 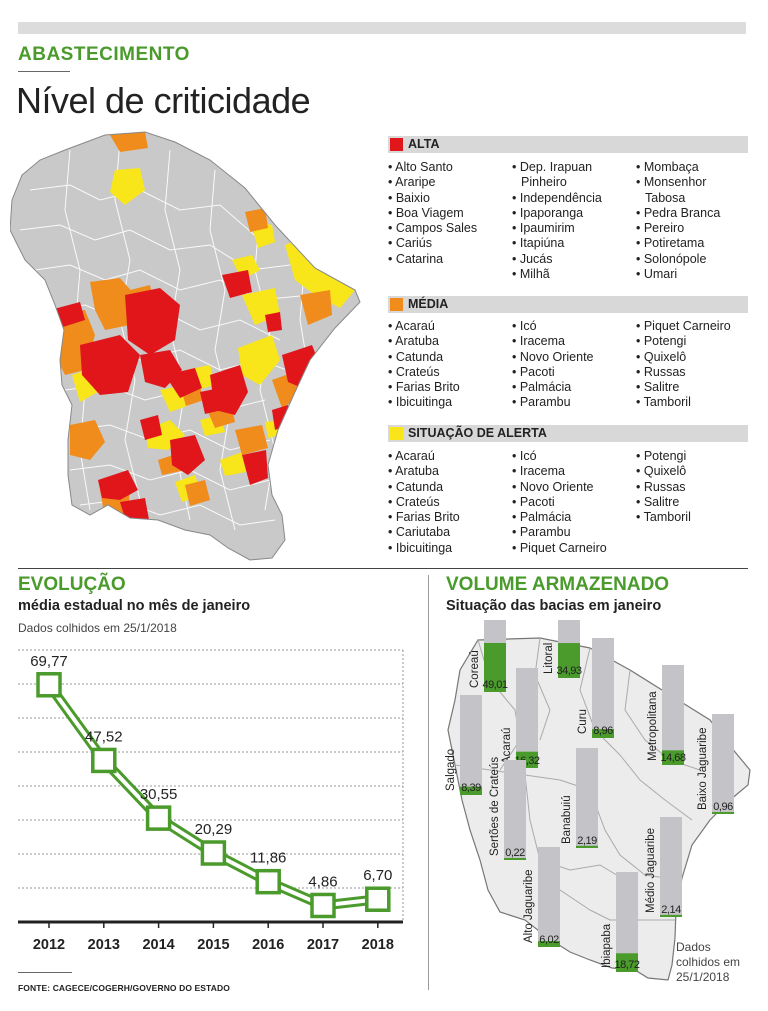 I want to click on legend-alerta-head: SITUAÇÃO DE ALERTA, so click(x=568, y=433).